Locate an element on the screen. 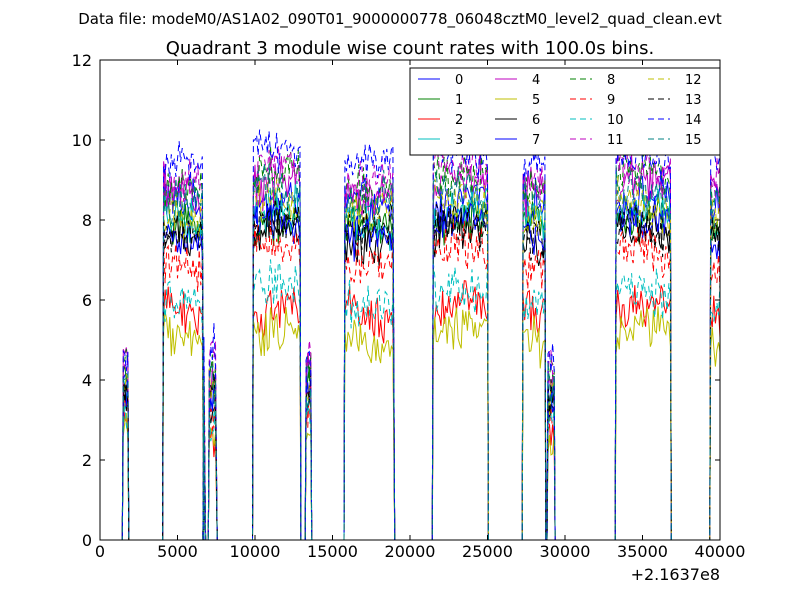  legend-label-3: 3 is located at coordinates (459, 140).